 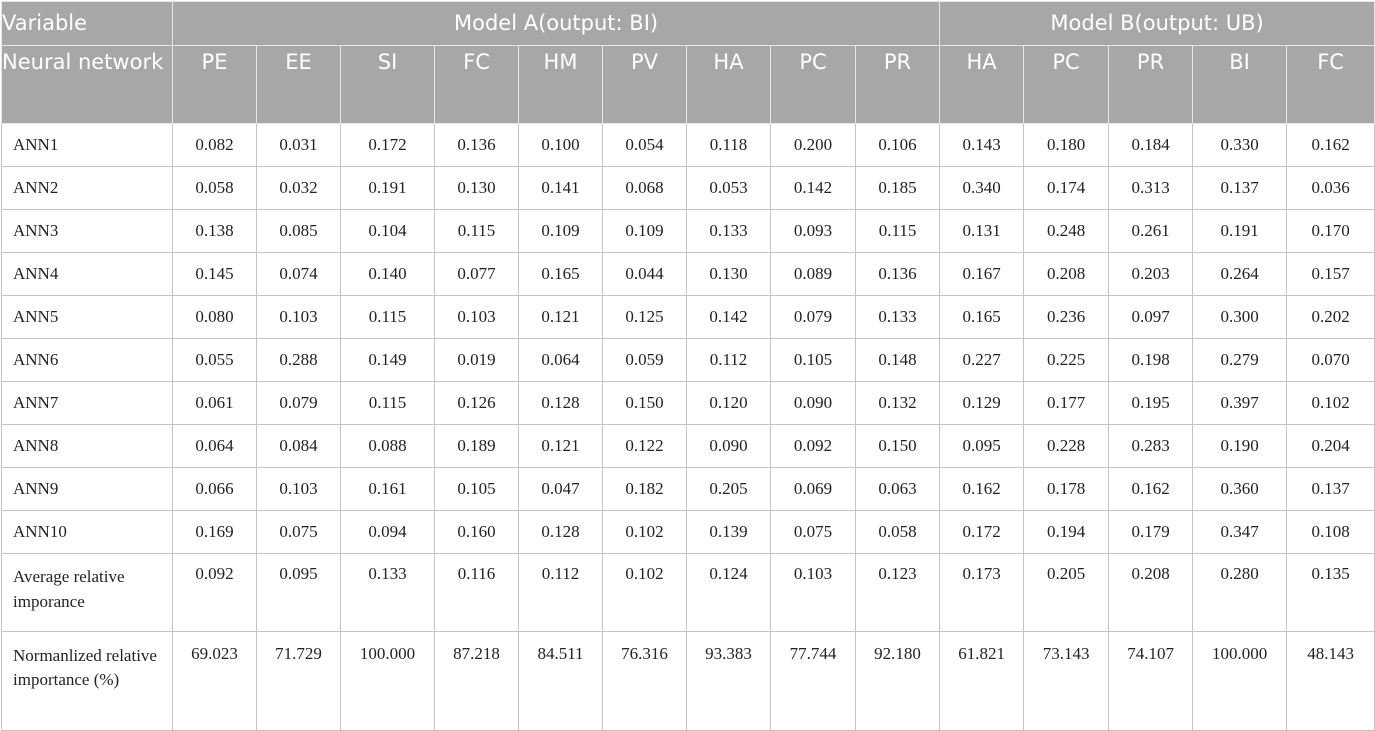 What do you see at coordinates (87, 231) in the screenshot?
I see `row-label: ANN3` at bounding box center [87, 231].